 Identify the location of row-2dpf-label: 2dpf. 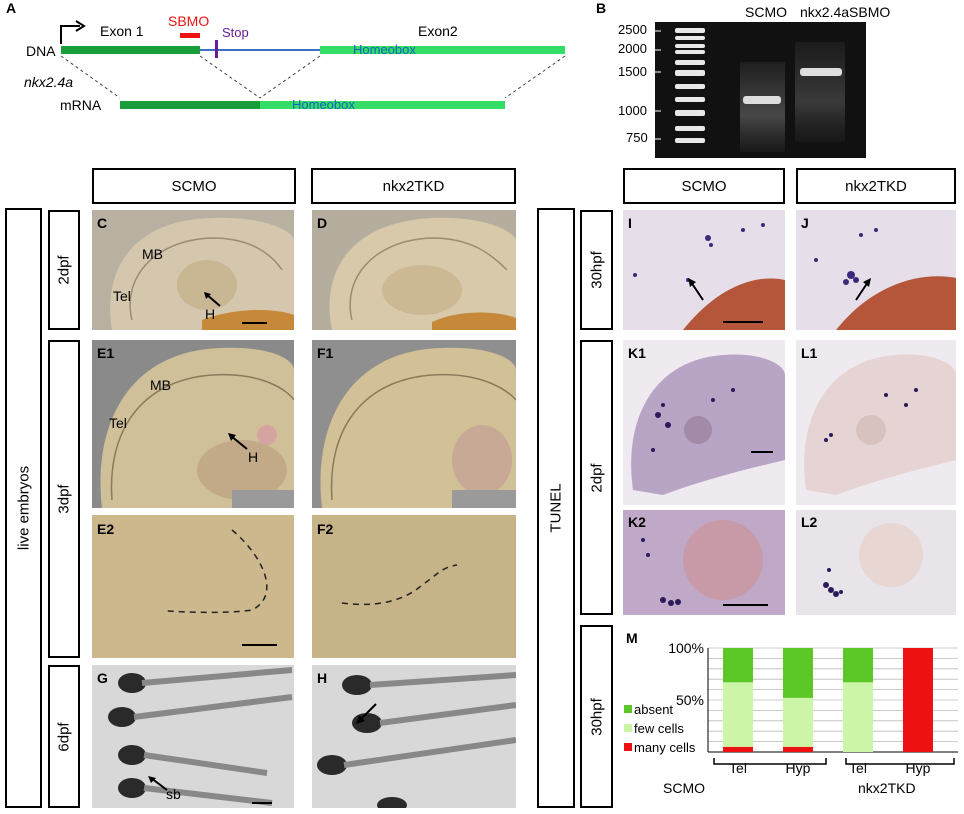
(64, 270).